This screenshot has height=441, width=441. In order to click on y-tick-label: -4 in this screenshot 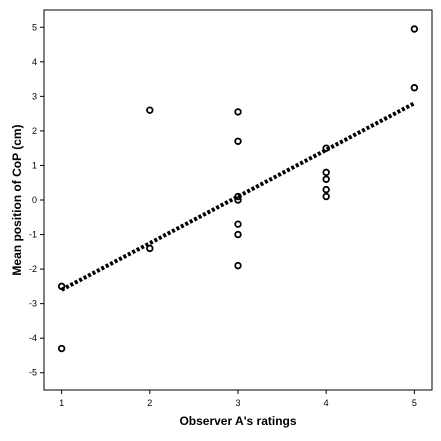, I will do `click(33, 338)`.